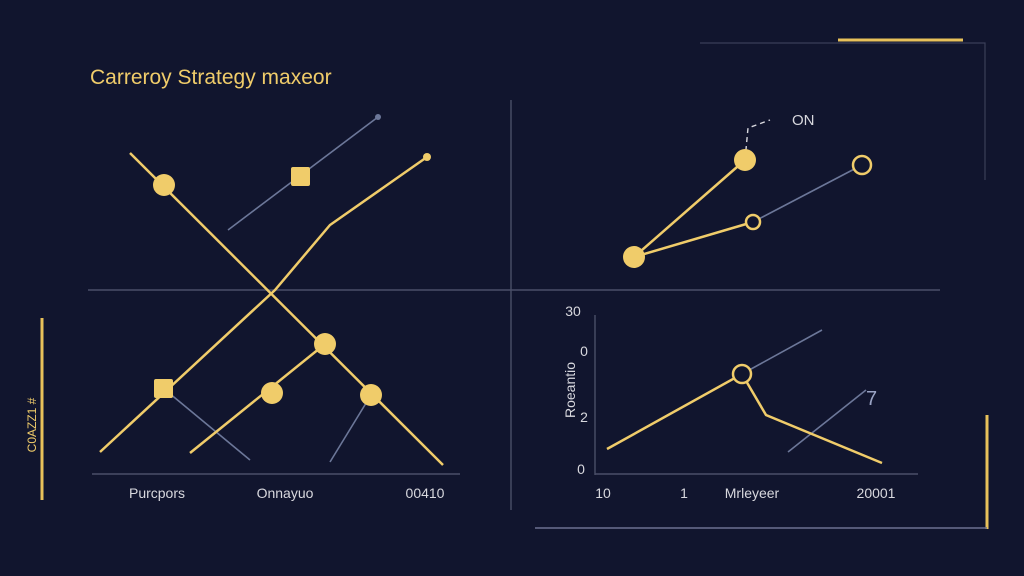 This screenshot has height=576, width=1024. Describe the element at coordinates (603, 493) in the screenshot. I see `x-label: 10` at that location.